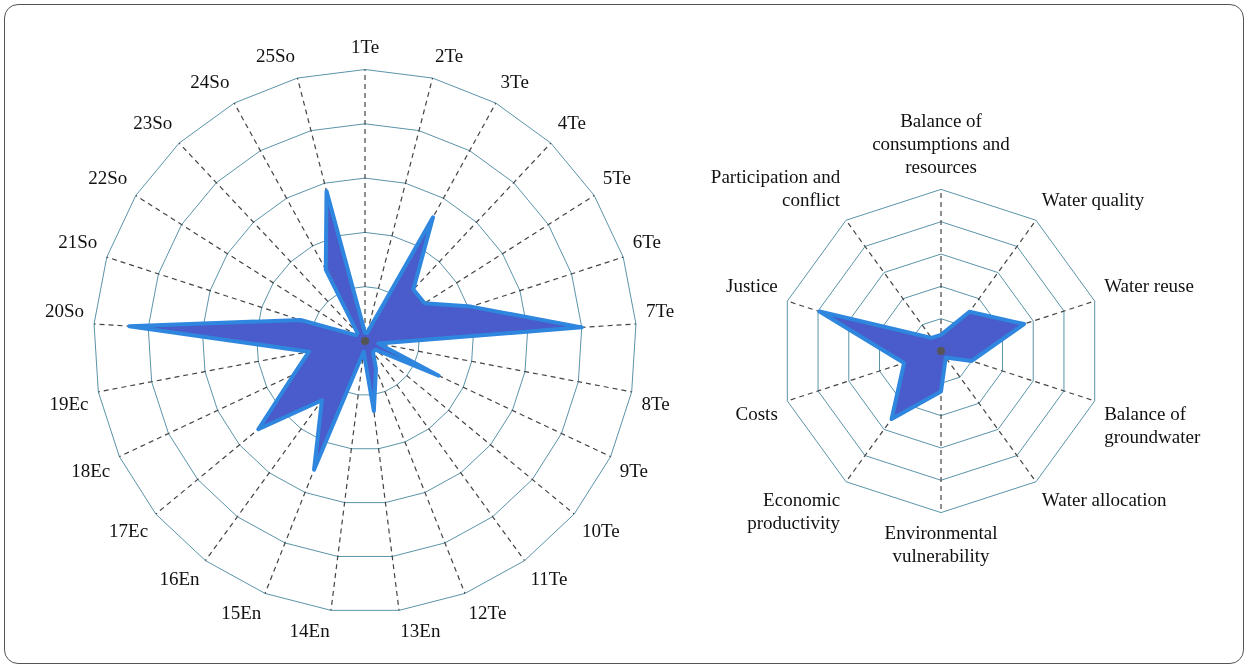 The image size is (1248, 668). What do you see at coordinates (64, 310) in the screenshot?
I see `spoke-label: 20So` at bounding box center [64, 310].